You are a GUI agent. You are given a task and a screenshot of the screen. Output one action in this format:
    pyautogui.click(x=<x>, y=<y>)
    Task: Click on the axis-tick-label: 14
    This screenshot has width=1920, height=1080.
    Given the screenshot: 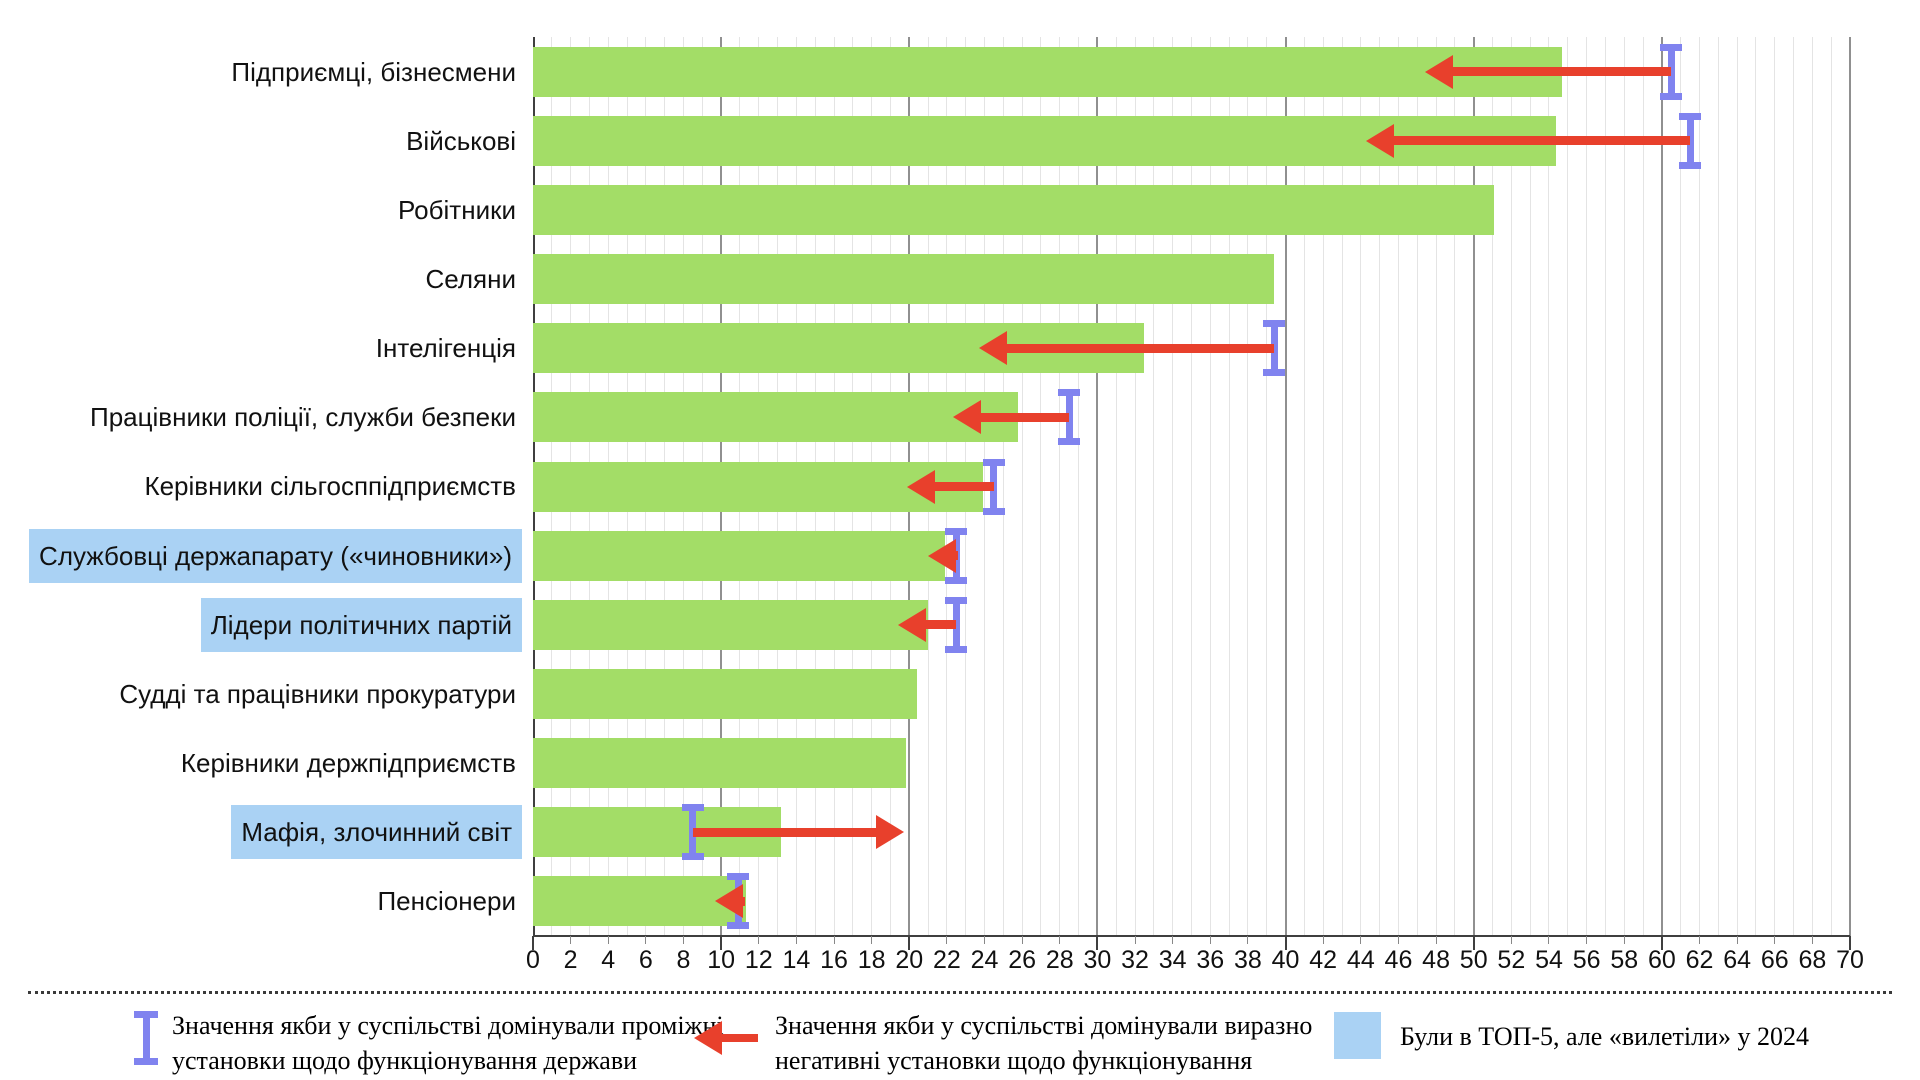 What is the action you would take?
    pyautogui.click(x=796, y=960)
    